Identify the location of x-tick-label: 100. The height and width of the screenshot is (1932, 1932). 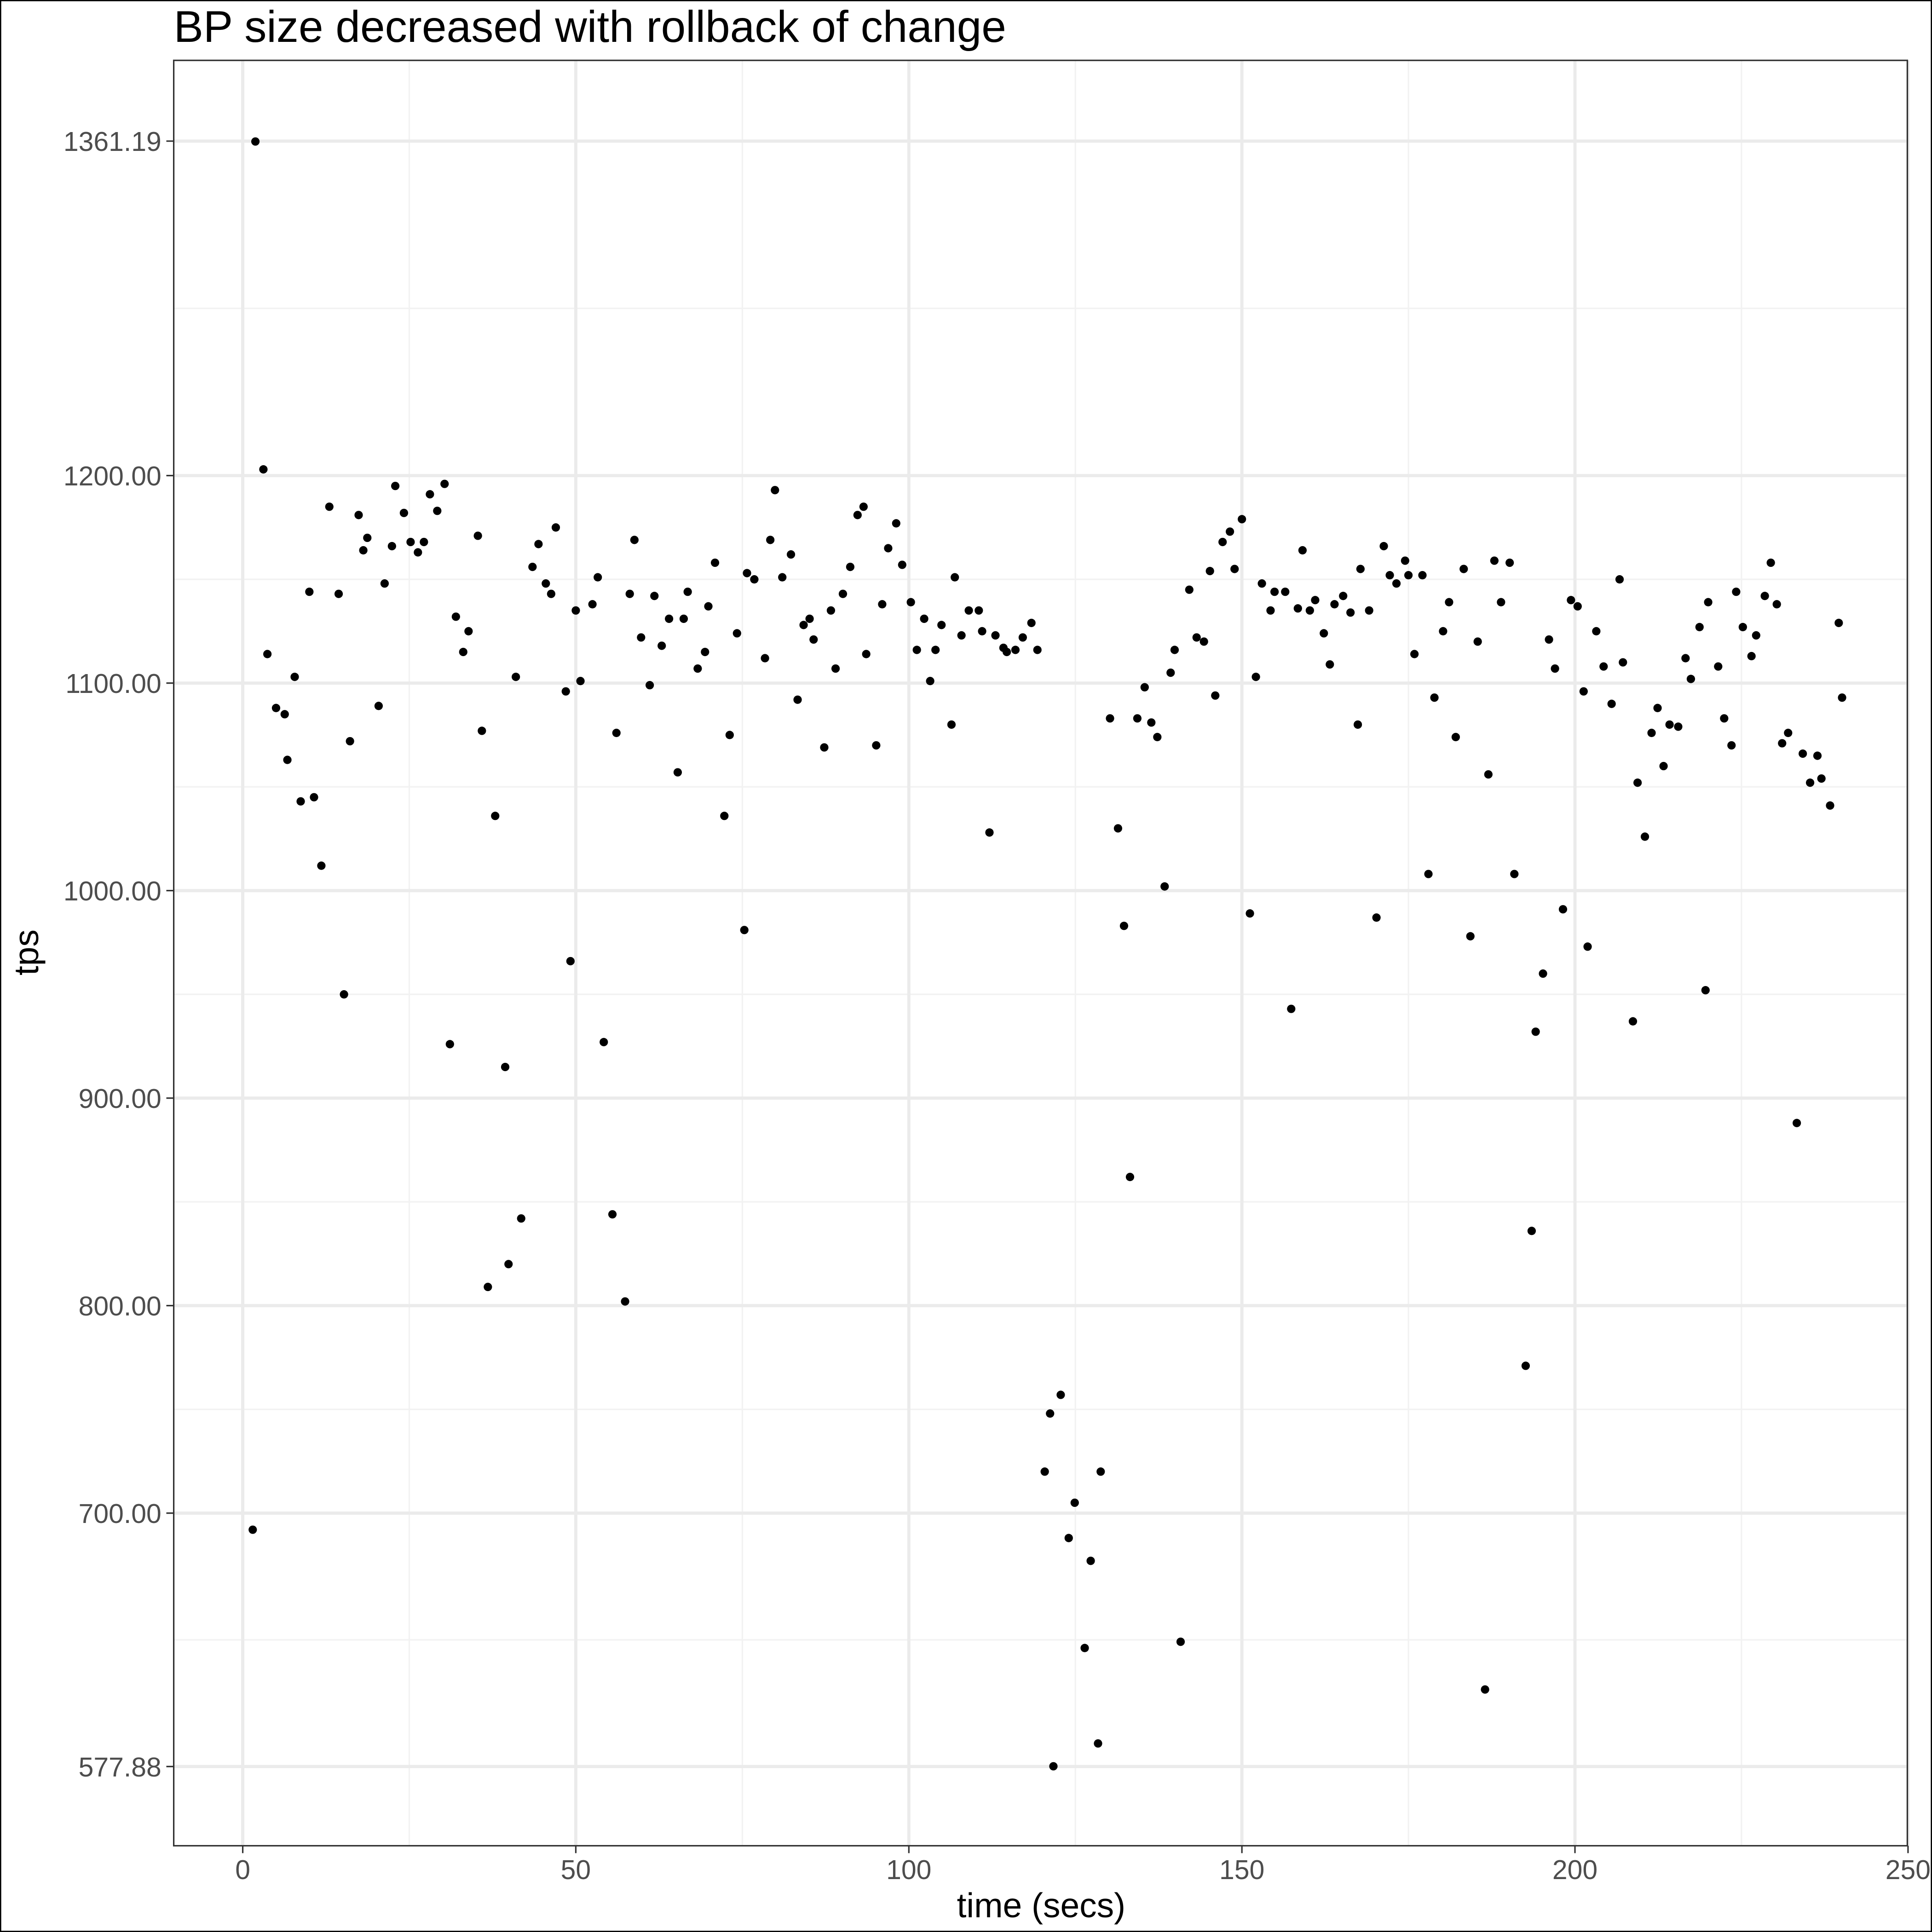
(908, 1870).